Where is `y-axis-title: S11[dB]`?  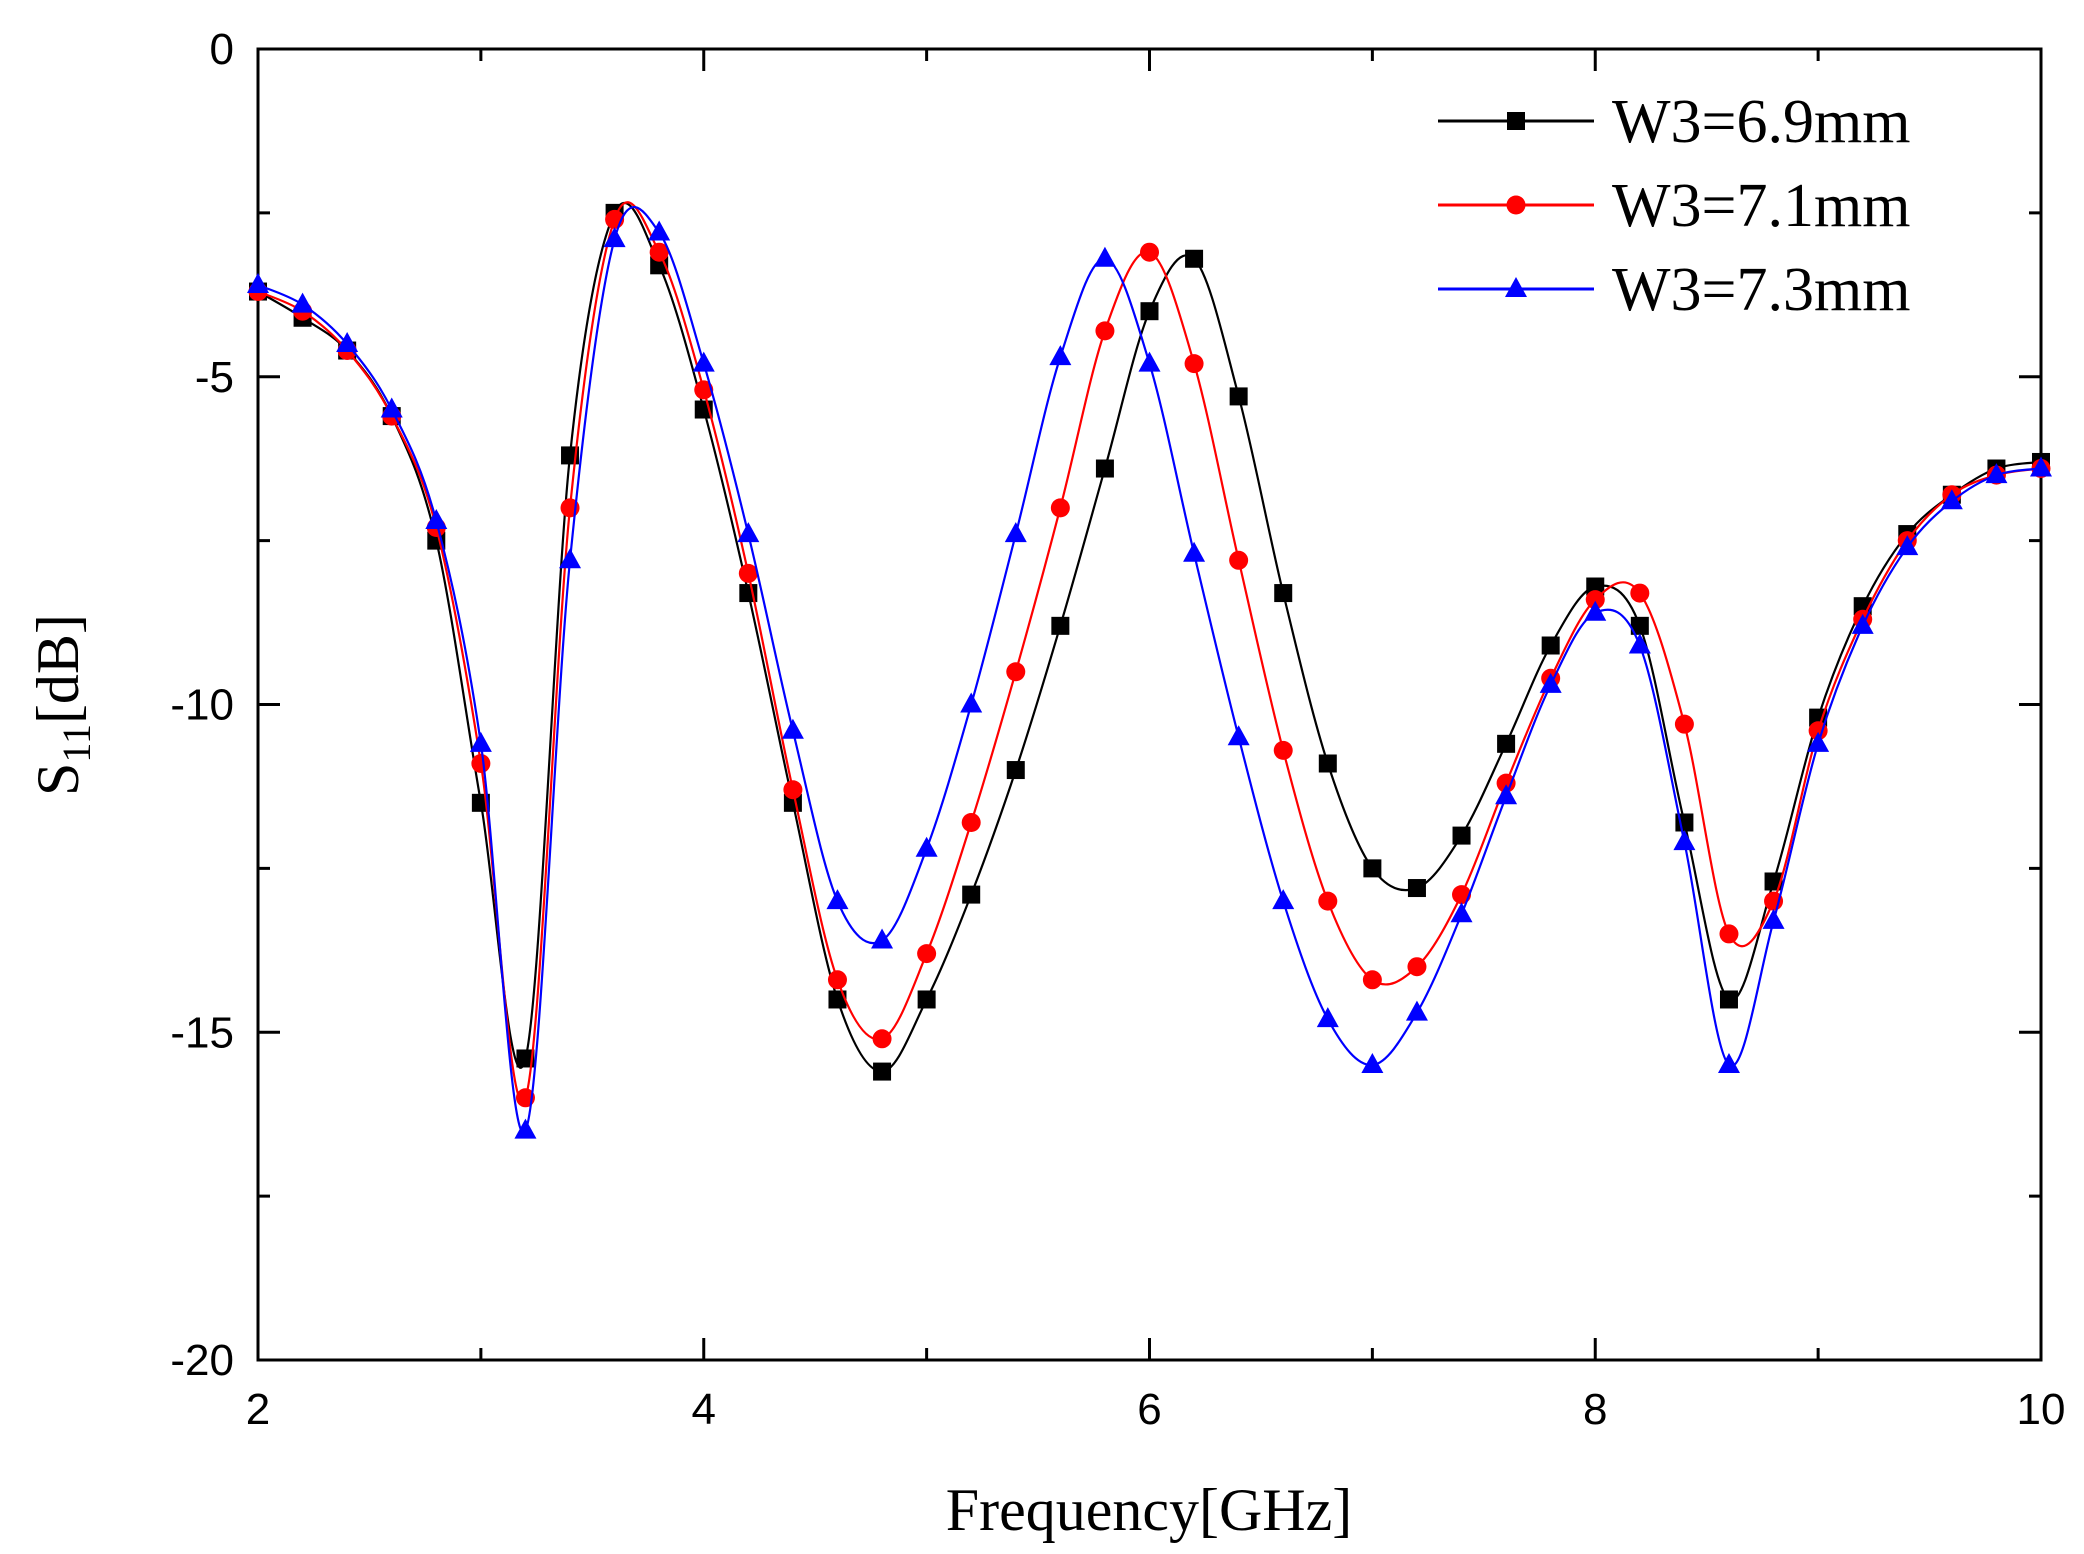 y-axis-title: S11[dB] is located at coordinates (62, 705).